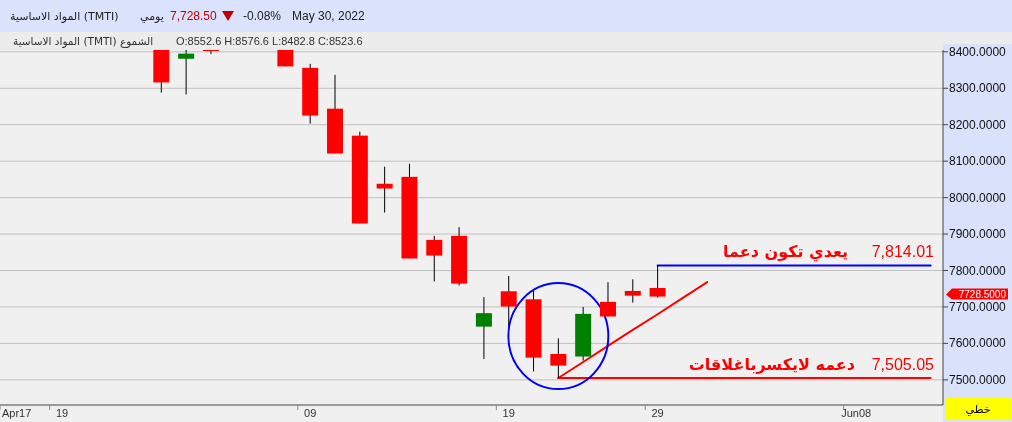 The image size is (1012, 422). What do you see at coordinates (194, 16) in the screenshot?
I see `text: 7,728.50` at bounding box center [194, 16].